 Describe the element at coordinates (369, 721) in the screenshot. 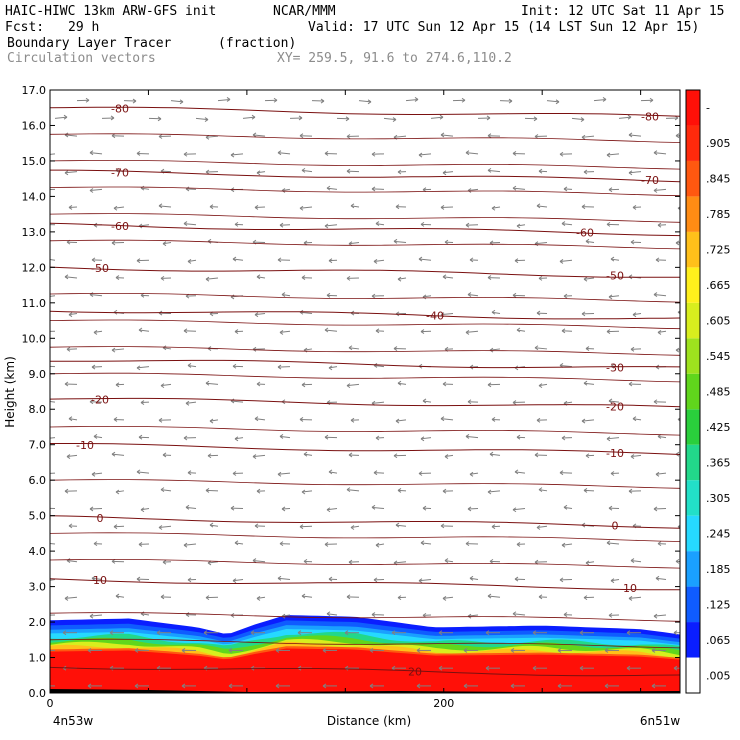

I see `x-axis-label: Distance (km)` at that location.